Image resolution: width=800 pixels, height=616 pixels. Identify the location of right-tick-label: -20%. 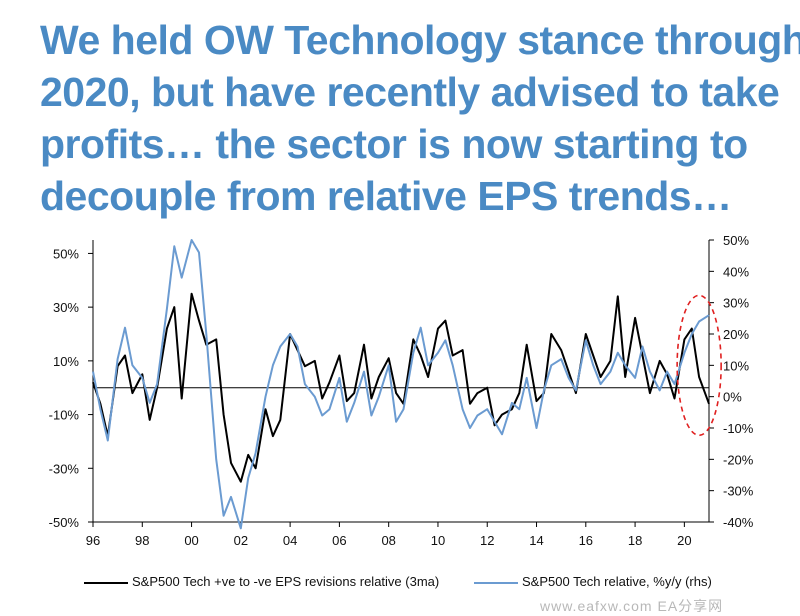
(738, 459).